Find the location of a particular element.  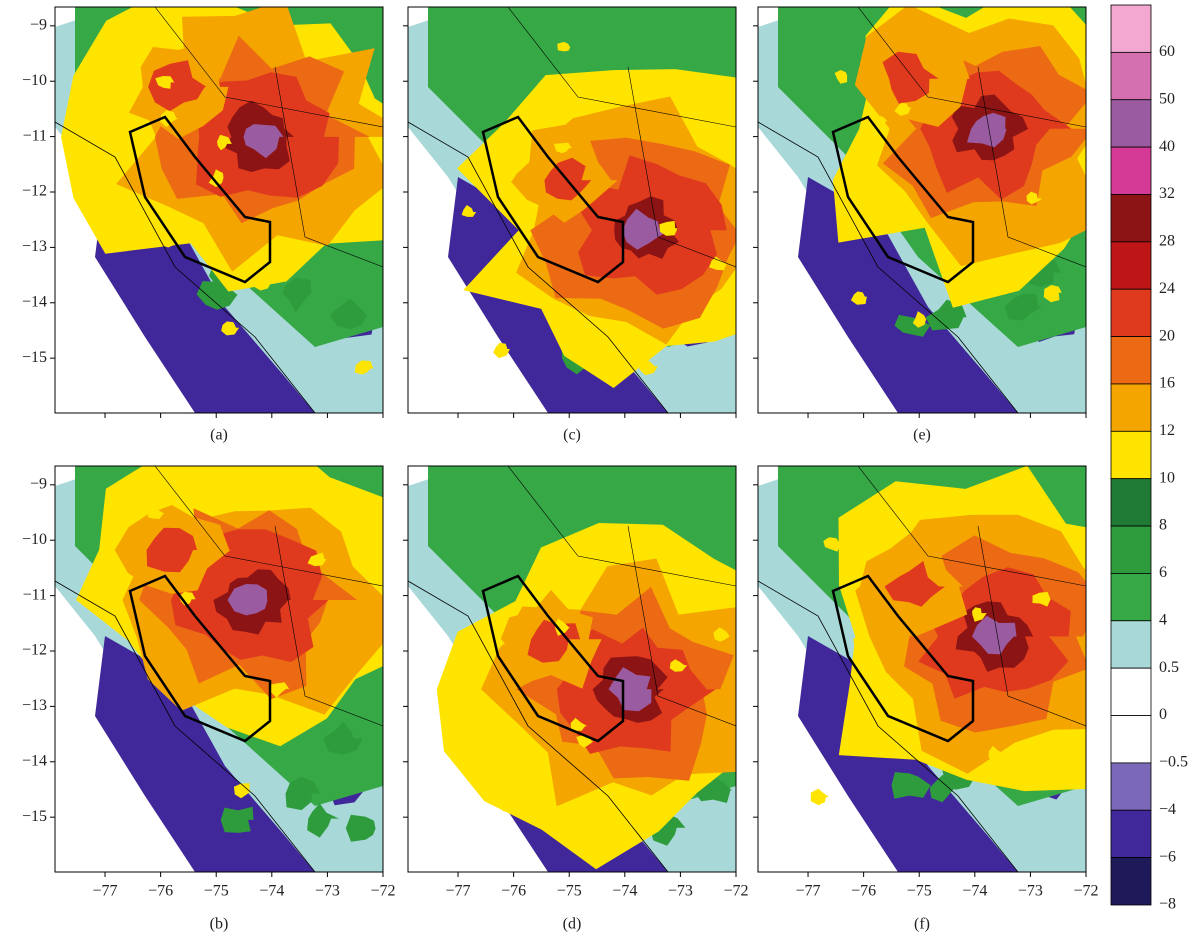

panel-label: (d) is located at coordinates (572, 924).